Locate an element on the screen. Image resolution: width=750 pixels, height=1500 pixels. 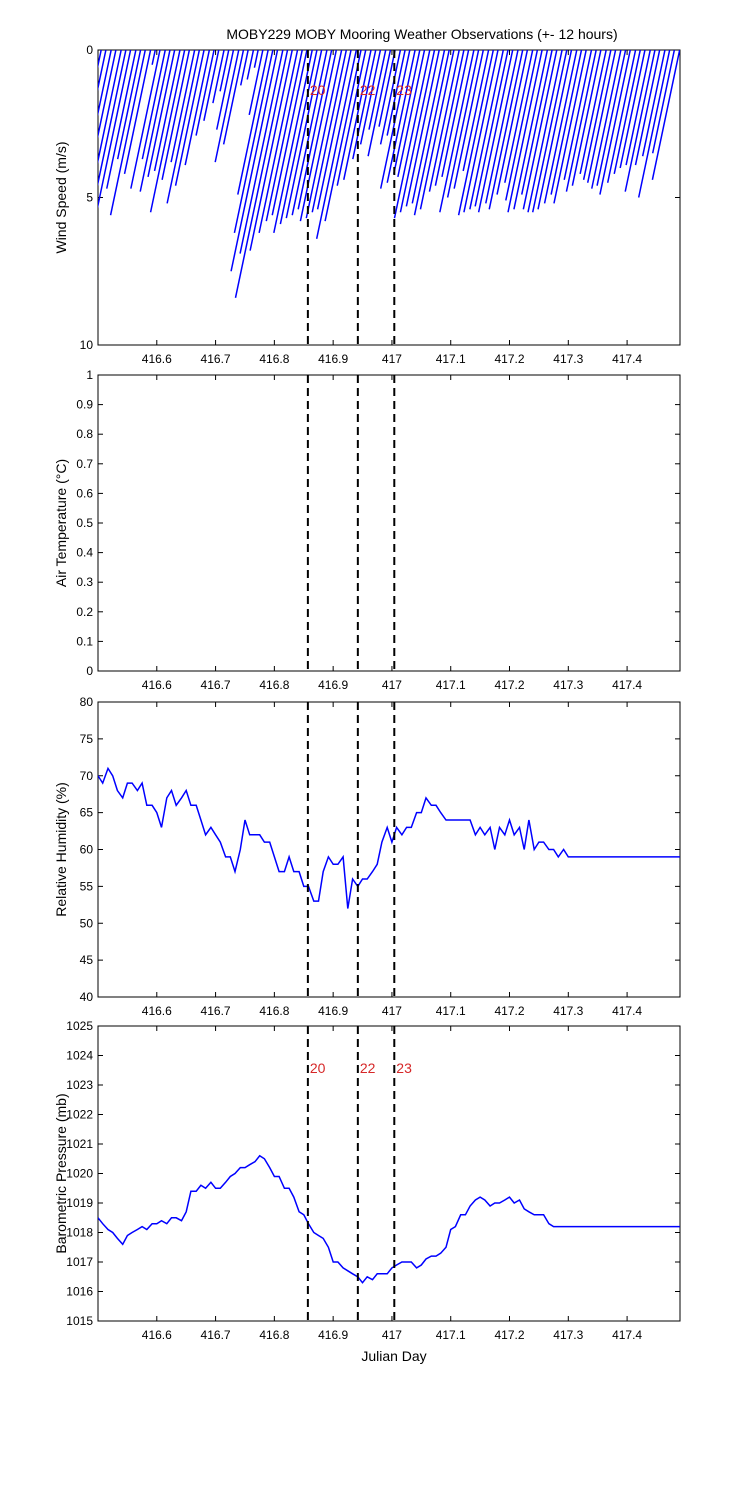
y-tick-label-airtemp-4: 0.4 is located at coordinates (84, 553).